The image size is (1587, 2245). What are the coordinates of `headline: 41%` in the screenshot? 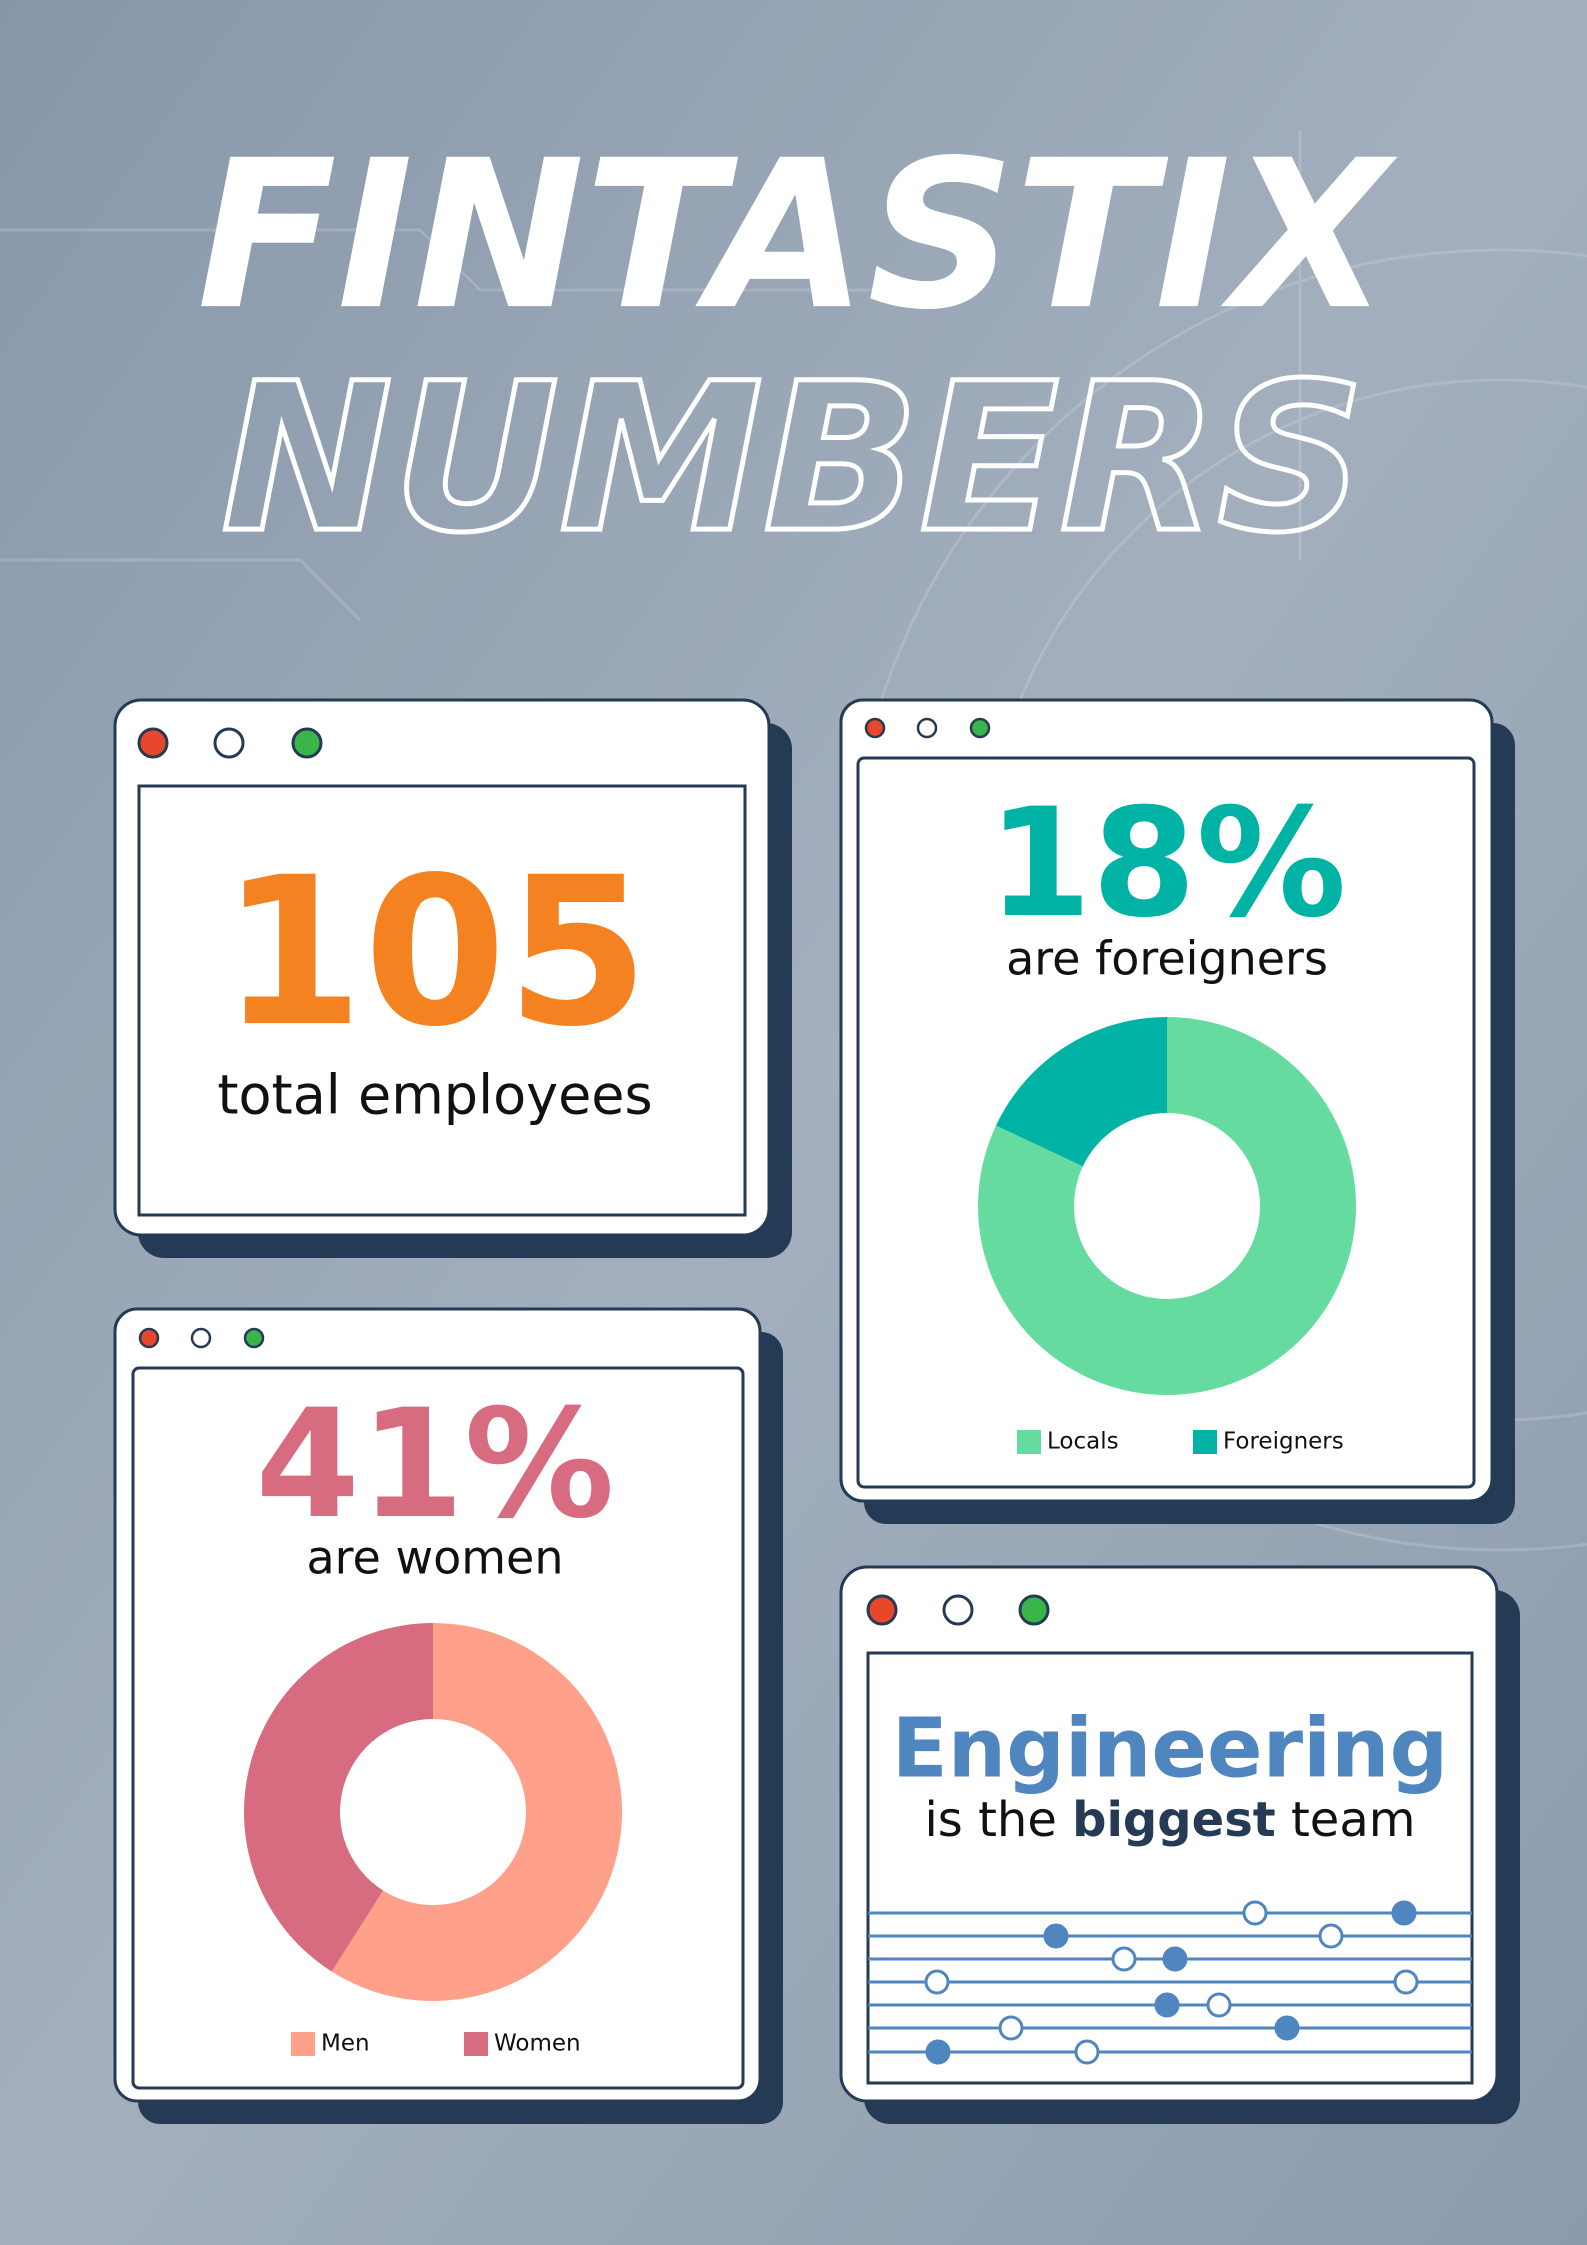 It's located at (434, 1465).